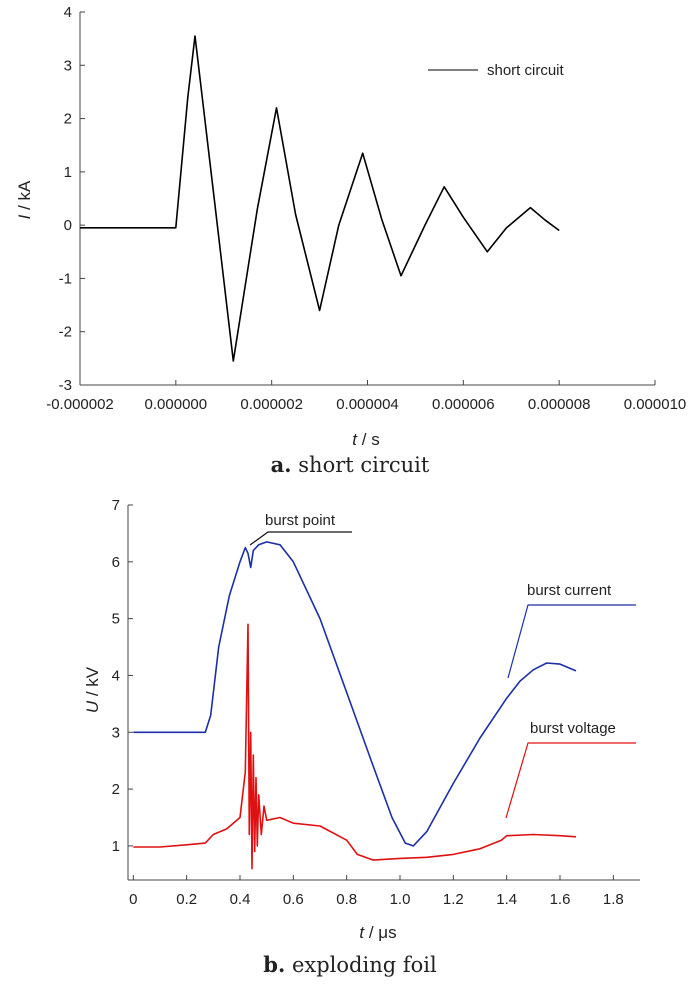  Describe the element at coordinates (613, 899) in the screenshot. I see `x-tick-label: 1.8` at that location.